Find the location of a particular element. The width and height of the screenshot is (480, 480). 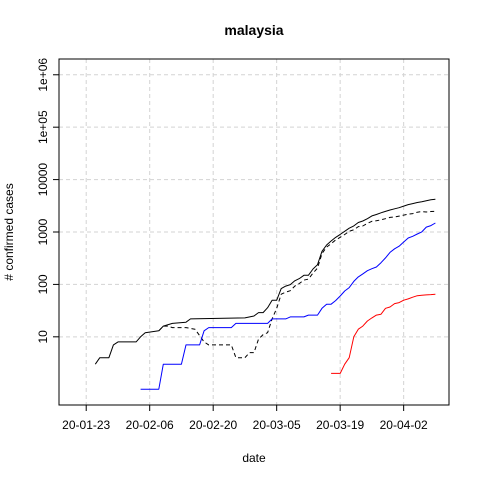

chart-title: malaysia is located at coordinates (253, 30).